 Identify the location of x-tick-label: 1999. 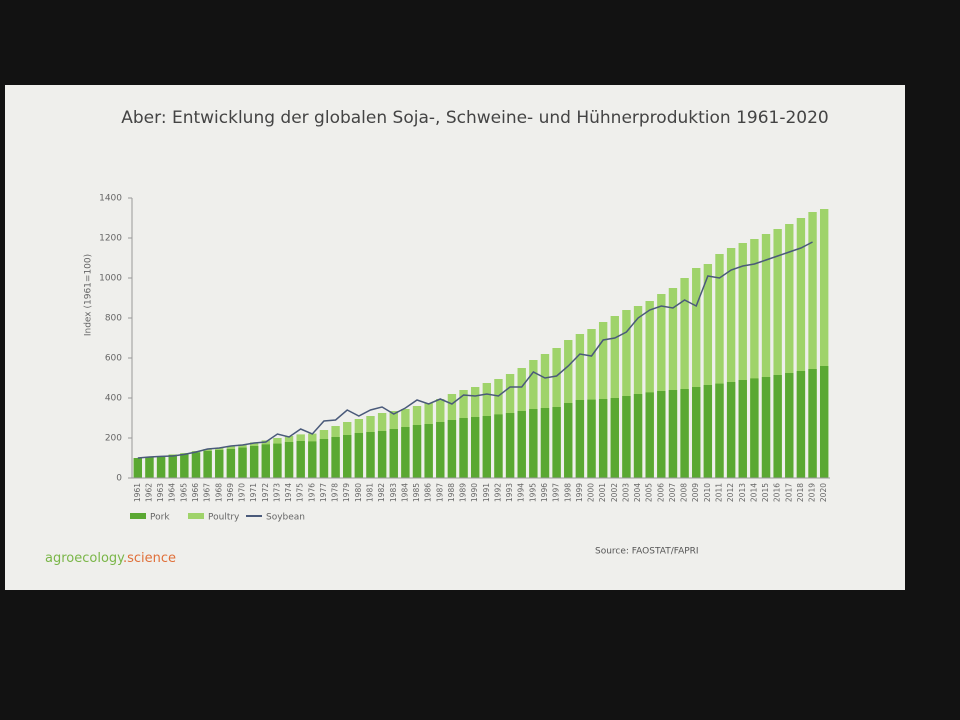
(579, 492).